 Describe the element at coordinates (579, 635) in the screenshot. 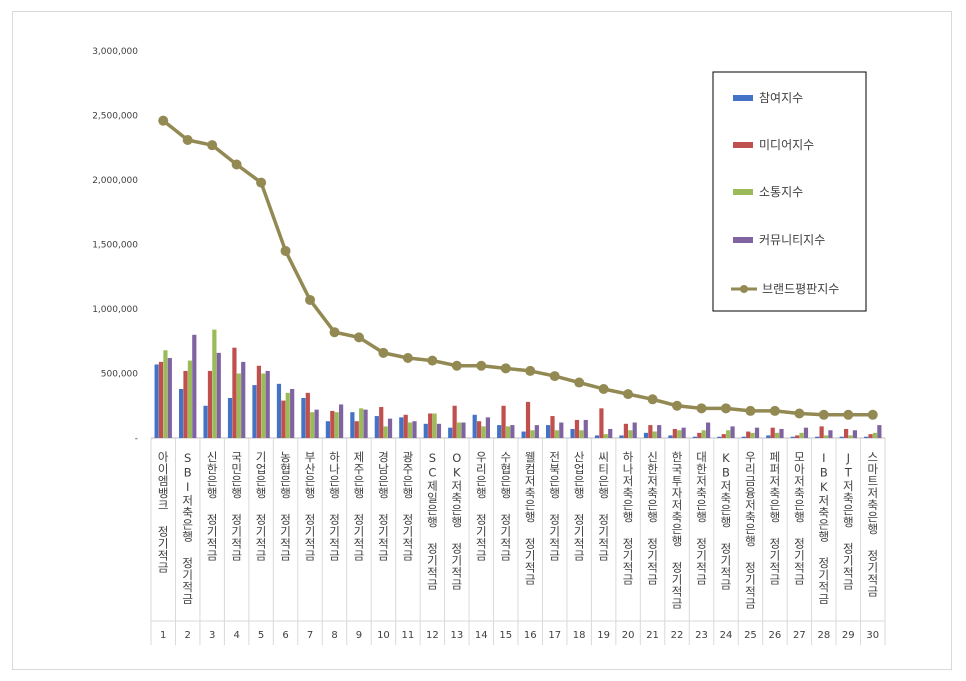

I see `rank-label: 18` at that location.